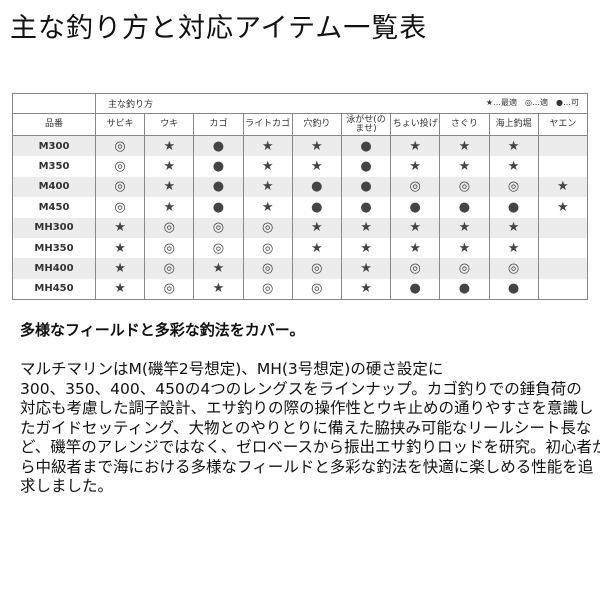 The height and width of the screenshot is (600, 600). What do you see at coordinates (120, 124) in the screenshot?
I see `column-header: サビキ` at bounding box center [120, 124].